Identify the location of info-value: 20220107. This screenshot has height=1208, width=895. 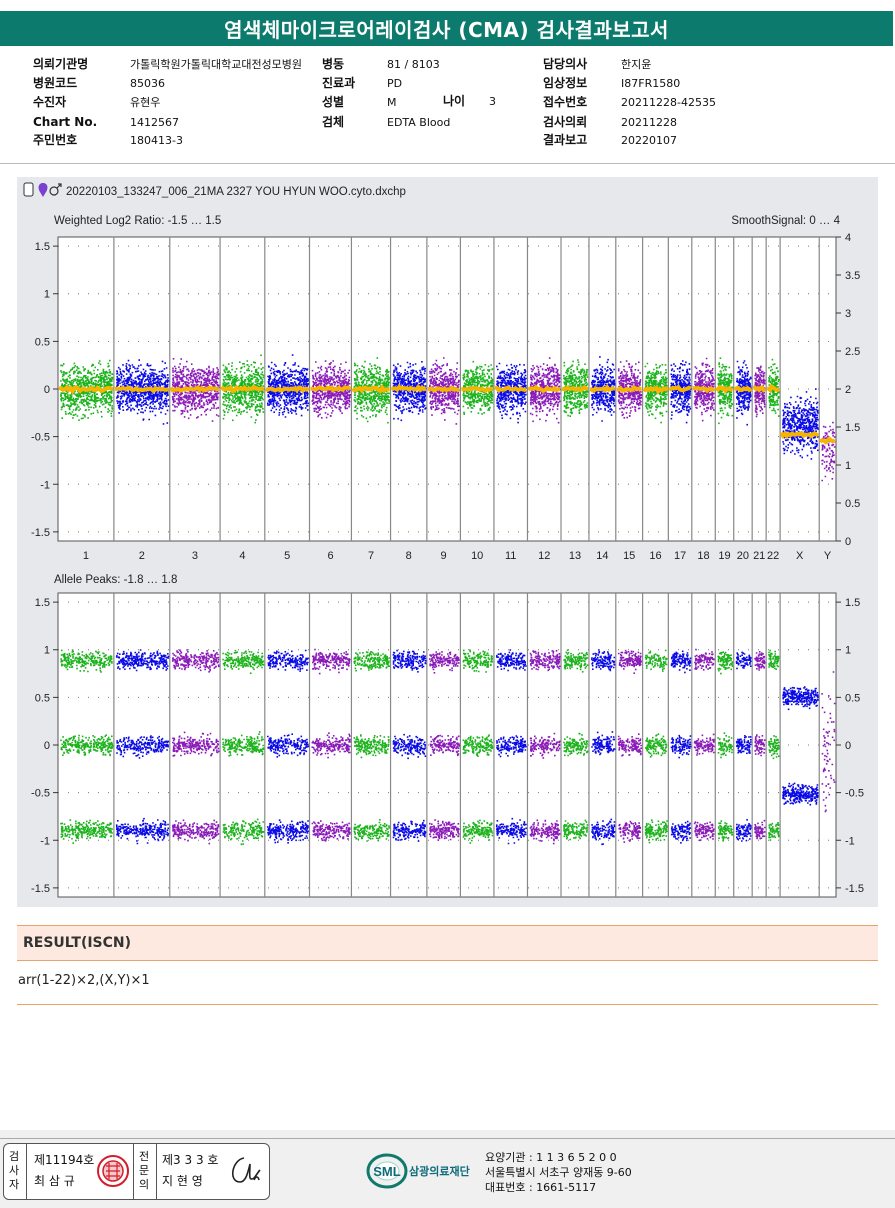
(649, 140).